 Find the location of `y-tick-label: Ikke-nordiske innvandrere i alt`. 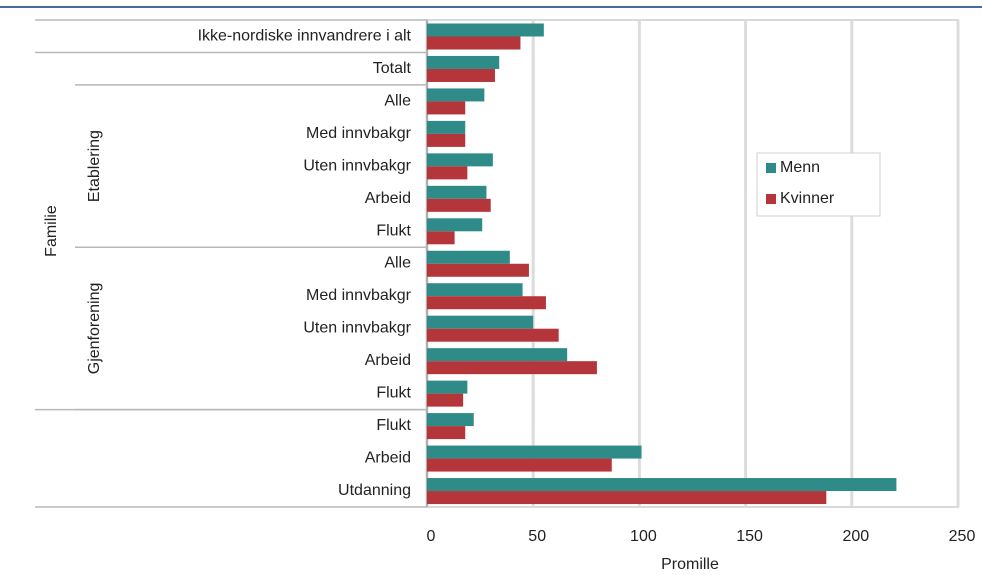

y-tick-label: Ikke-nordiske innvandrere i alt is located at coordinates (305, 35).